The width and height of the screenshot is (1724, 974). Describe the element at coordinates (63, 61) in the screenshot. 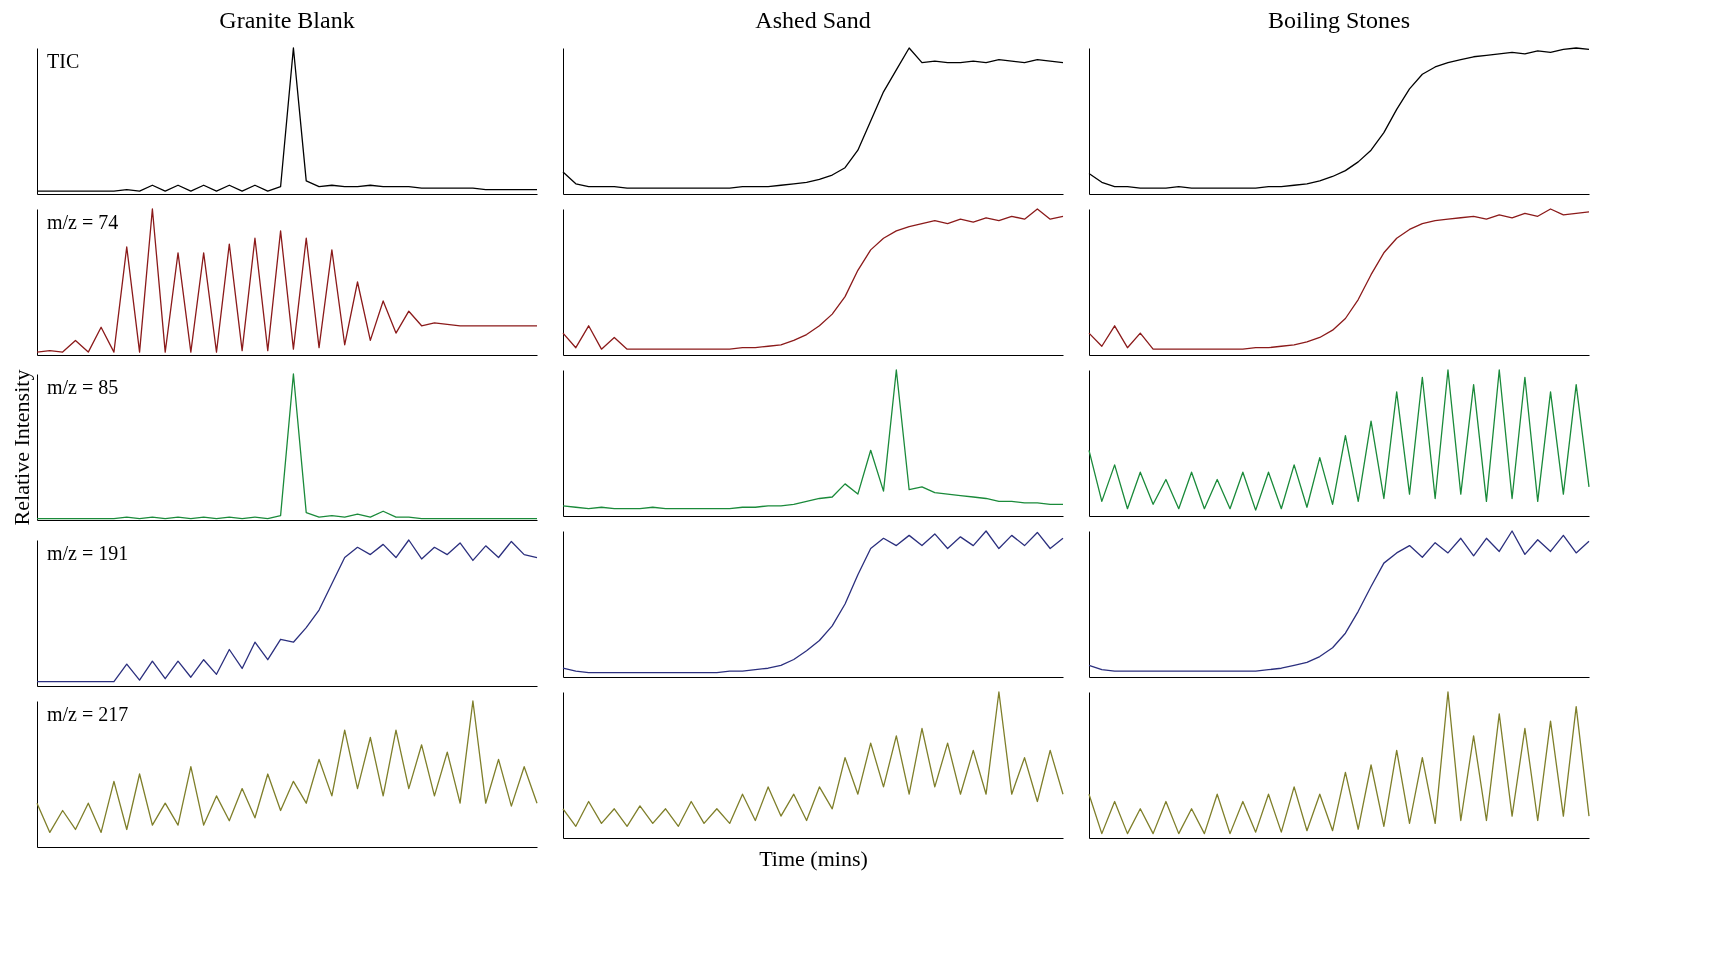

I see `annotation: TIC` at that location.